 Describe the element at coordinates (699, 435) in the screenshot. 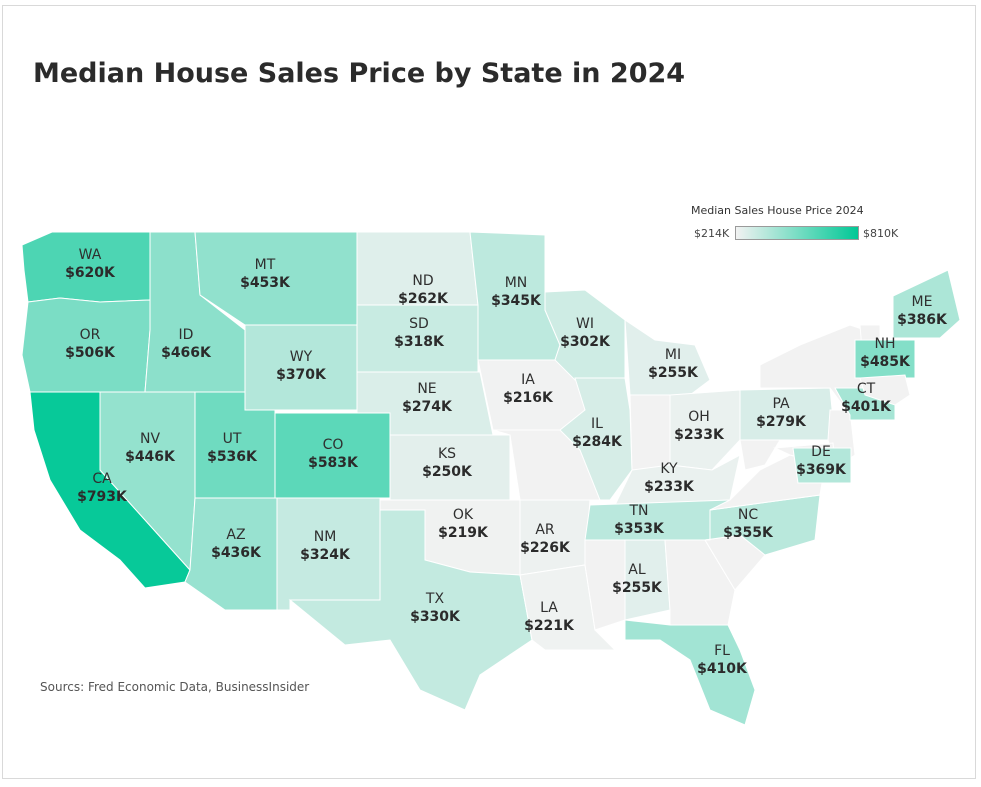

I see `state-value-oh: $233K` at that location.